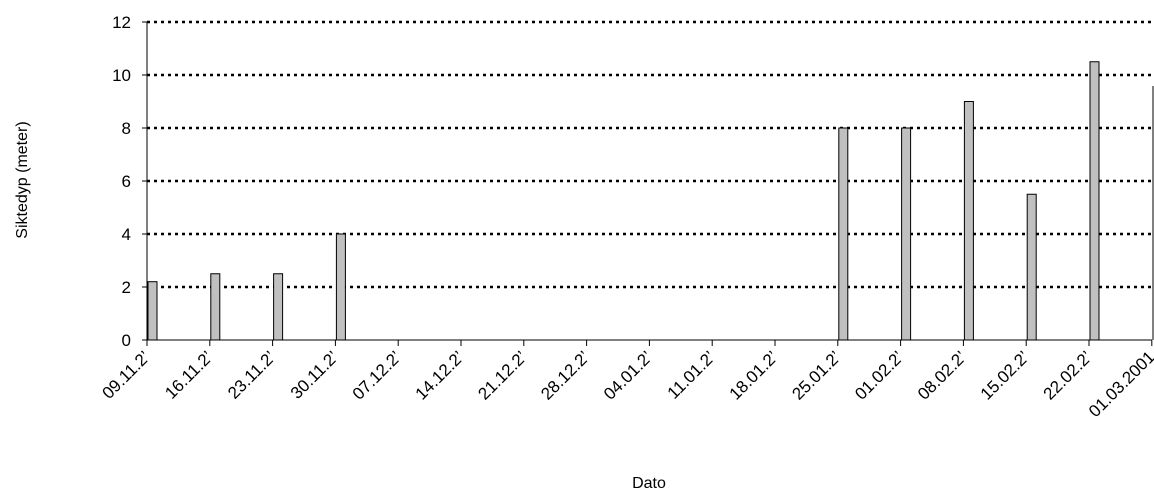  I want to click on y-tick-label: 0, so click(126, 340).